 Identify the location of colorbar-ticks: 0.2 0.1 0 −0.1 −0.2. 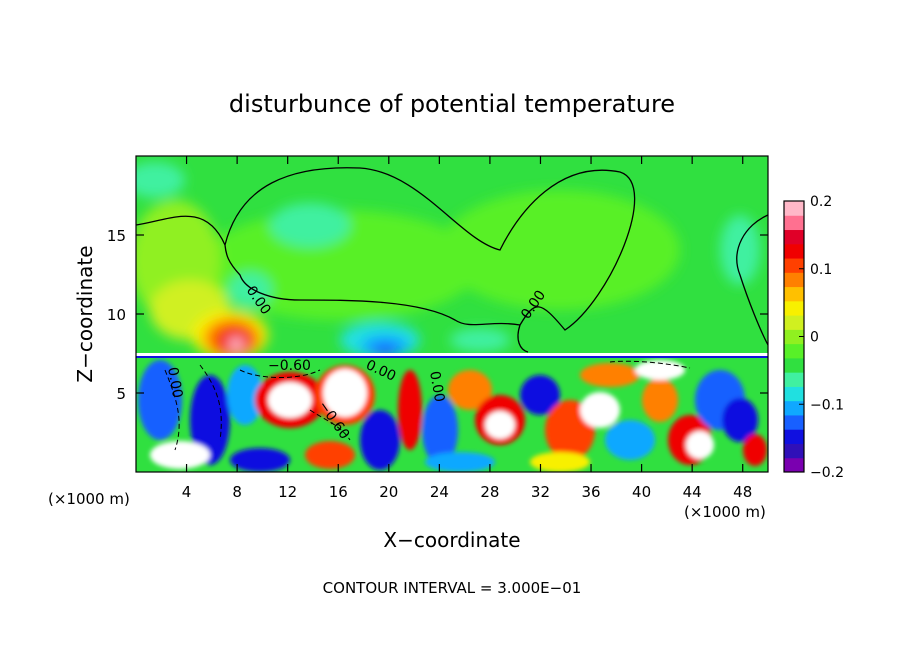
(821, 337).